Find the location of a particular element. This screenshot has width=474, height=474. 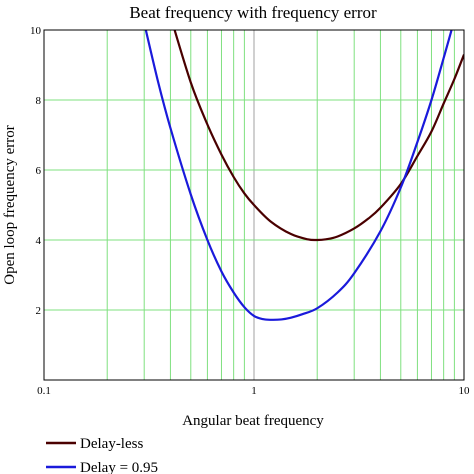

y-tick-label: 8 is located at coordinates (39, 101).